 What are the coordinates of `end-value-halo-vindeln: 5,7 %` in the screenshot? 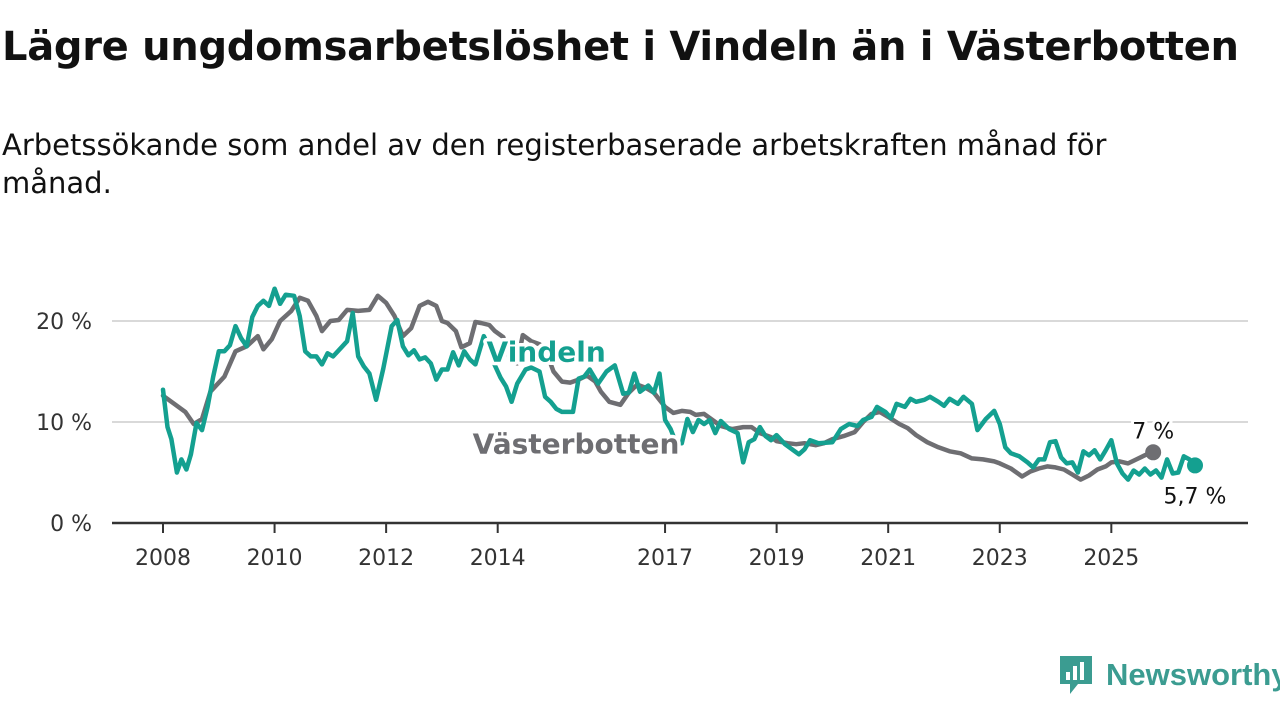 It's located at (1195, 496).